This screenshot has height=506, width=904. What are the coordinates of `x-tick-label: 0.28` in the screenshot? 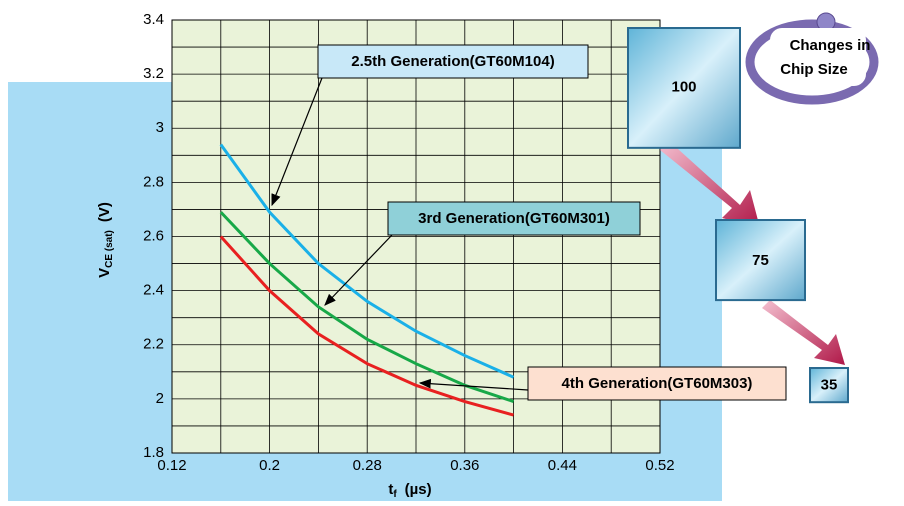 It's located at (367, 465).